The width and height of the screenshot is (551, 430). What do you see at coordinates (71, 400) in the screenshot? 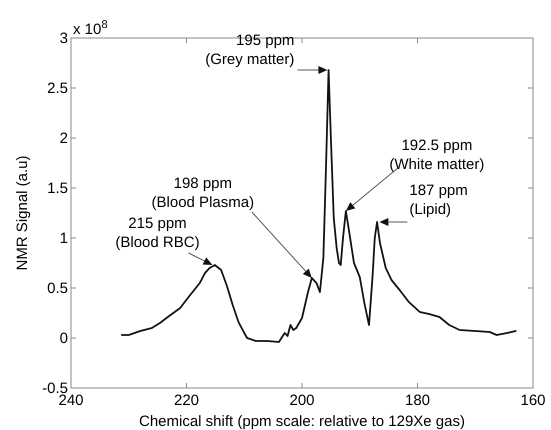
I see `x-tick-label: 240` at bounding box center [71, 400].